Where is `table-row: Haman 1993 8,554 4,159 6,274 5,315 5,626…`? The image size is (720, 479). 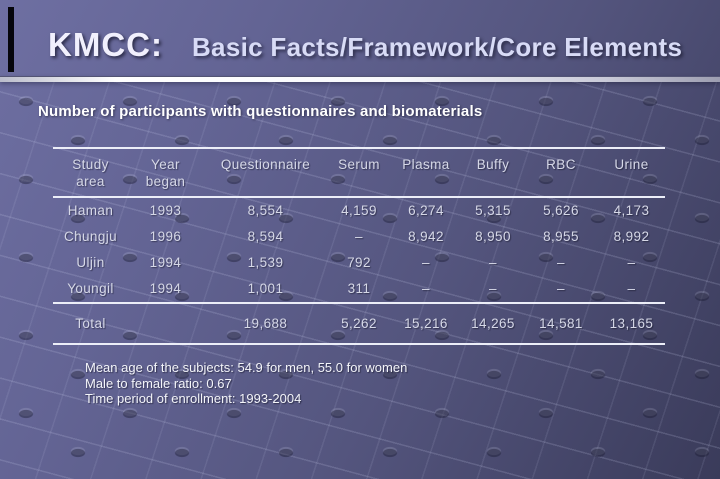 table-row: Haman 1993 8,554 4,159 6,274 5,315 5,626… is located at coordinates (359, 211).